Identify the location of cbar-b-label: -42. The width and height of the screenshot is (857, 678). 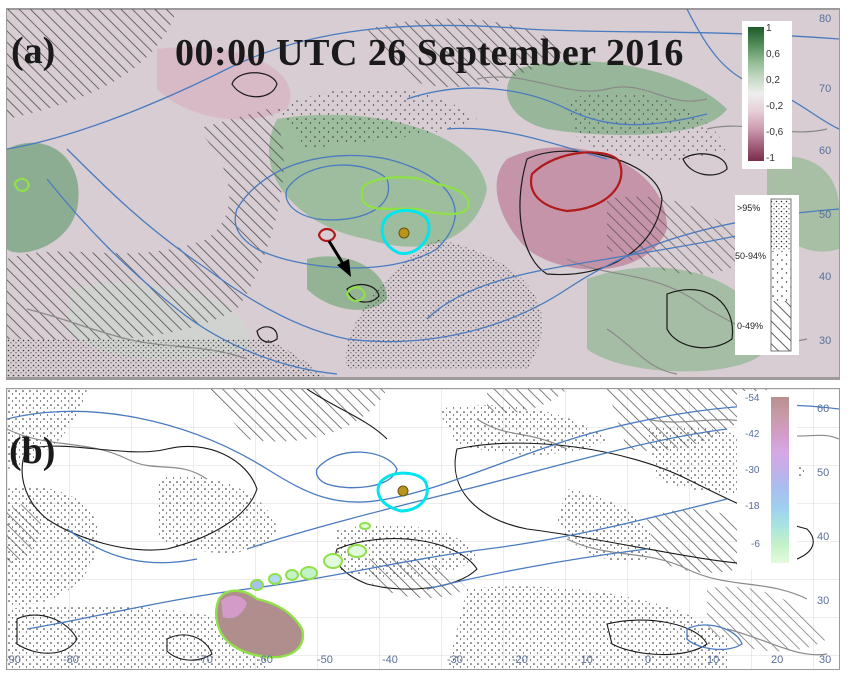
(752, 434).